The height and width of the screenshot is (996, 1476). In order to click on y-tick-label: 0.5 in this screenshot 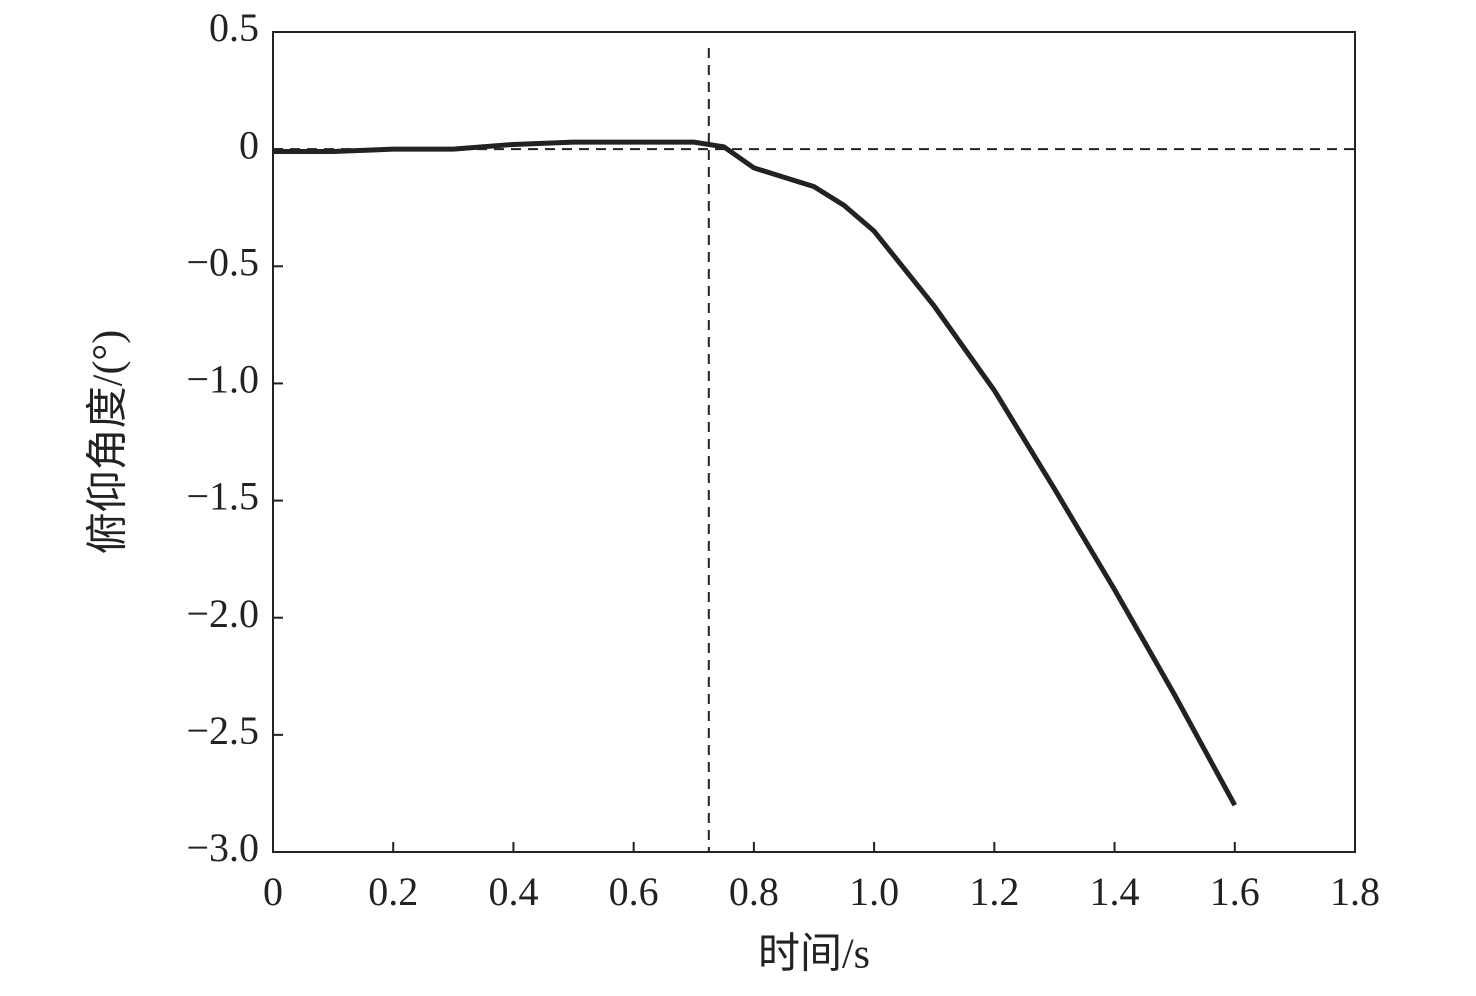, I will do `click(234, 27)`.